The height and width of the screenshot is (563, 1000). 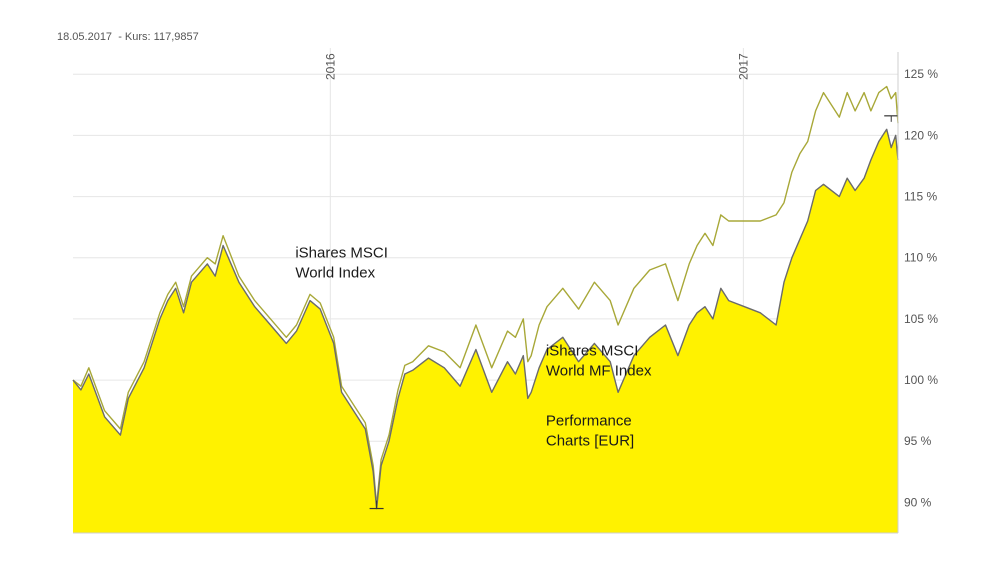 What do you see at coordinates (921, 380) in the screenshot?
I see `y-tick-label: 100 %` at bounding box center [921, 380].